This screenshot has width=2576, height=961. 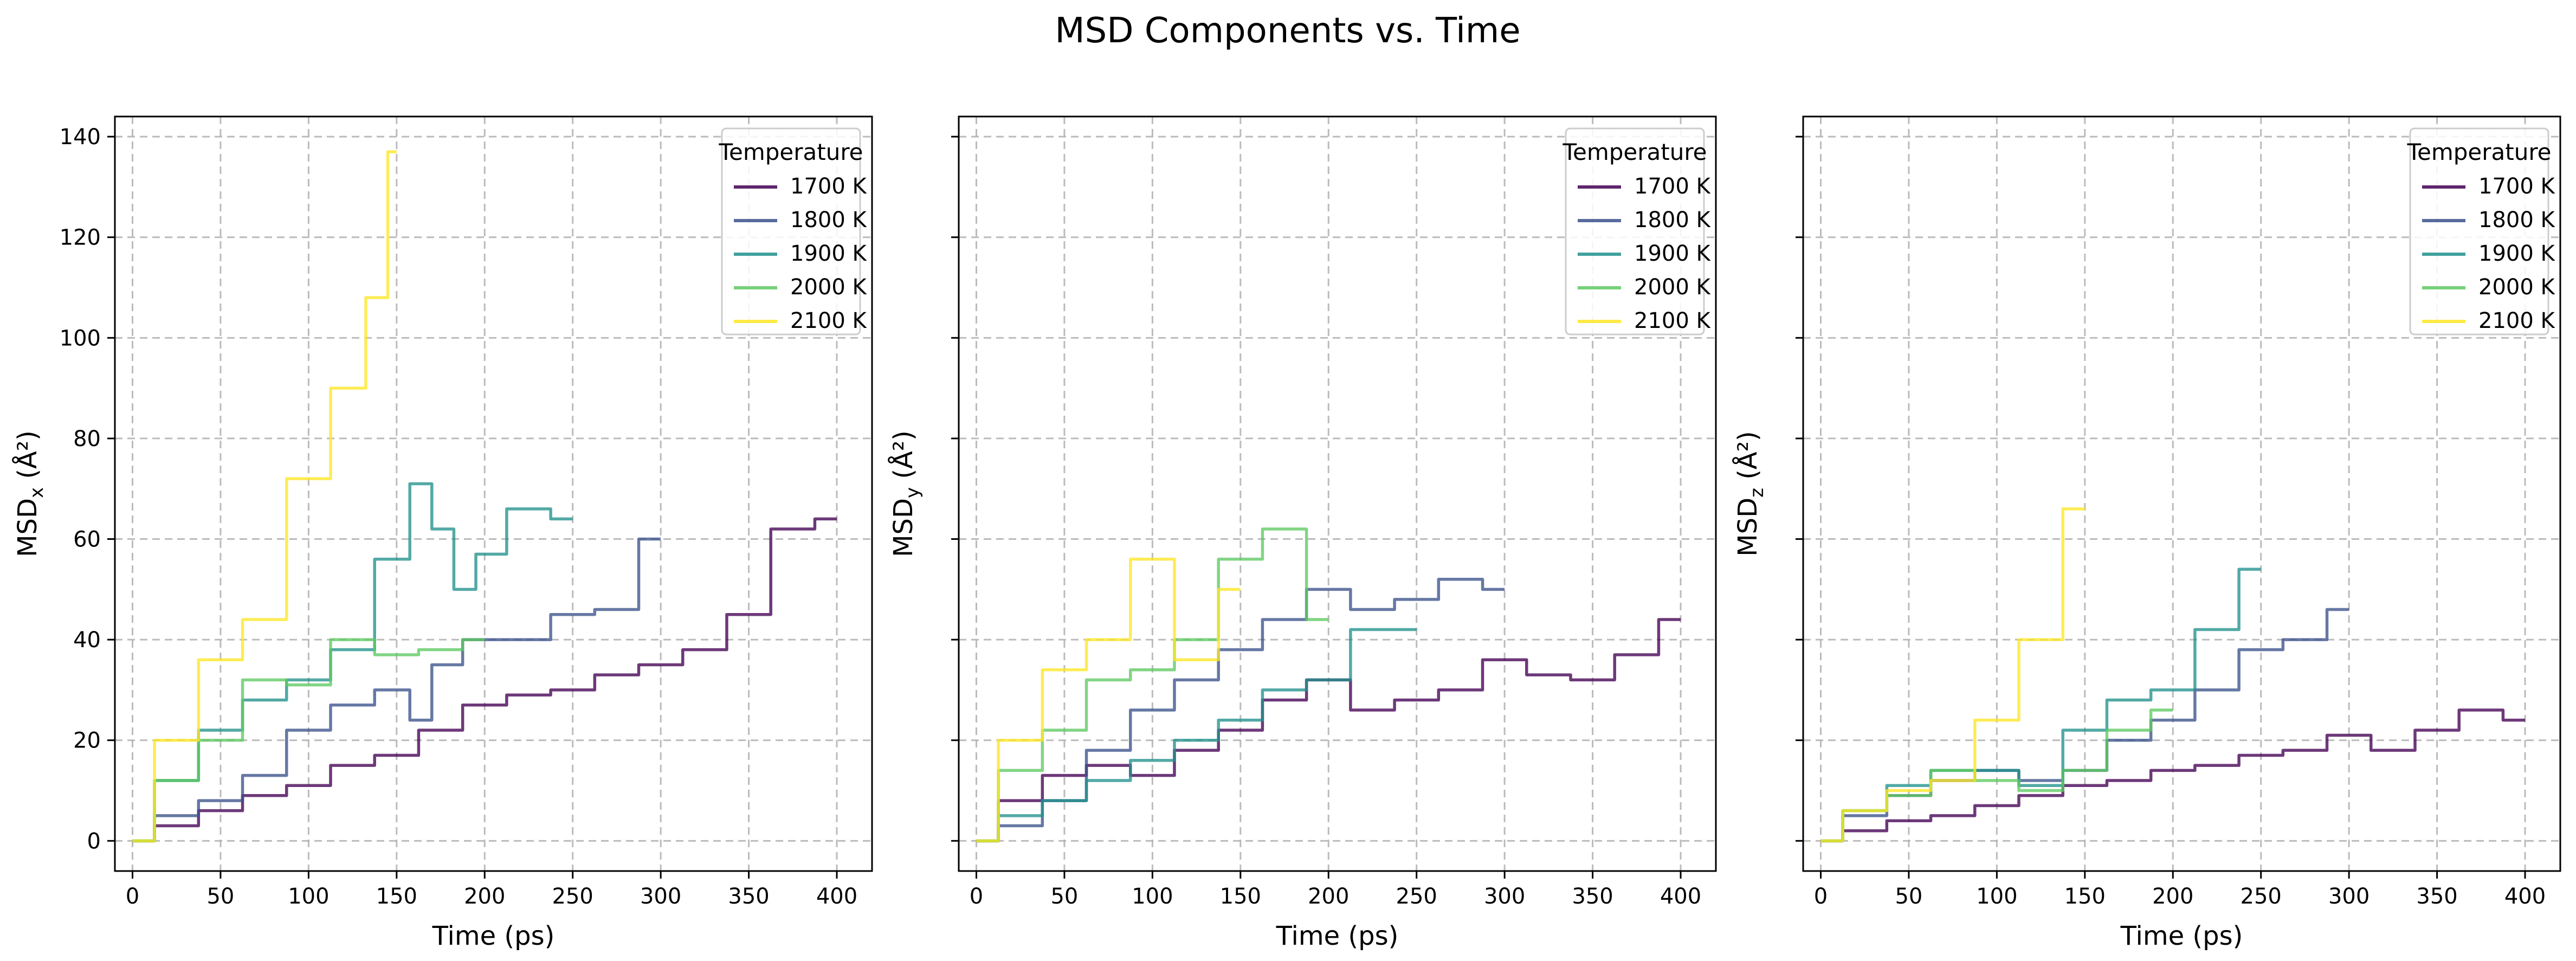 What do you see at coordinates (906, 493) in the screenshot?
I see `y-axis-label: MSDy (Å²)` at bounding box center [906, 493].